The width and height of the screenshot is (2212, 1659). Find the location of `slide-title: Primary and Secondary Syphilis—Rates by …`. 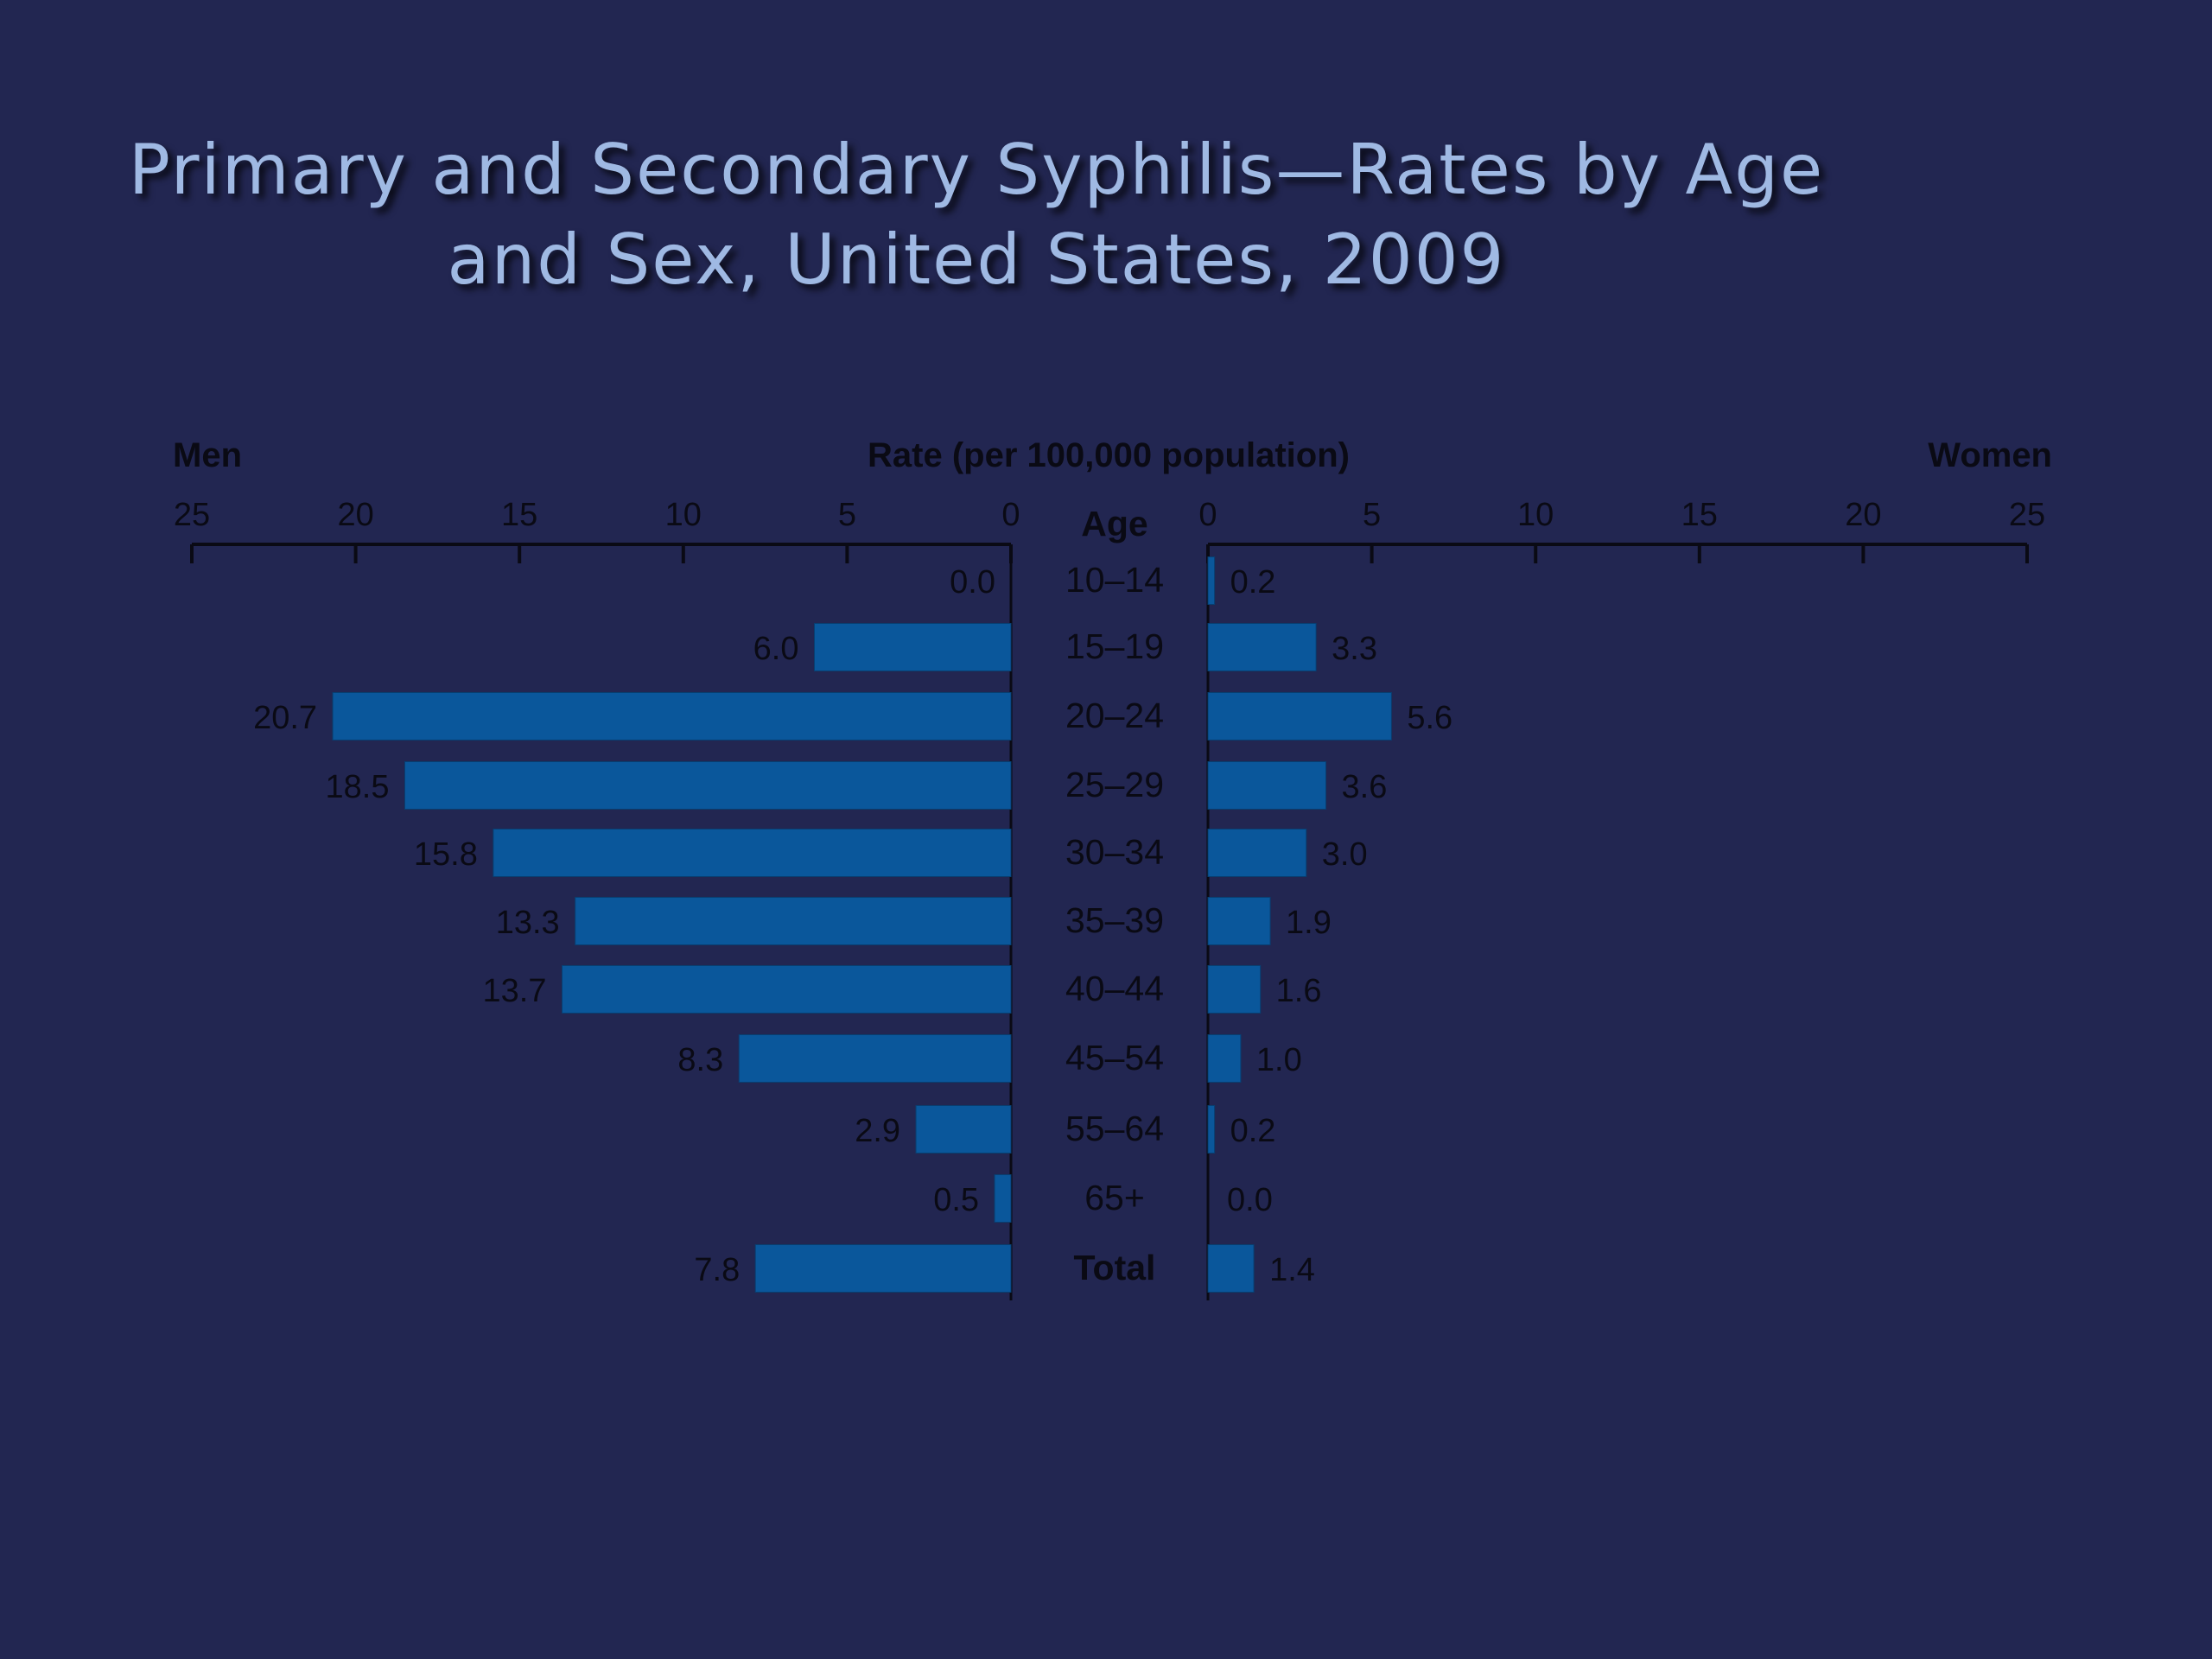

slide-title: Primary and Secondary Syphilis—Rates by … is located at coordinates (976, 215).